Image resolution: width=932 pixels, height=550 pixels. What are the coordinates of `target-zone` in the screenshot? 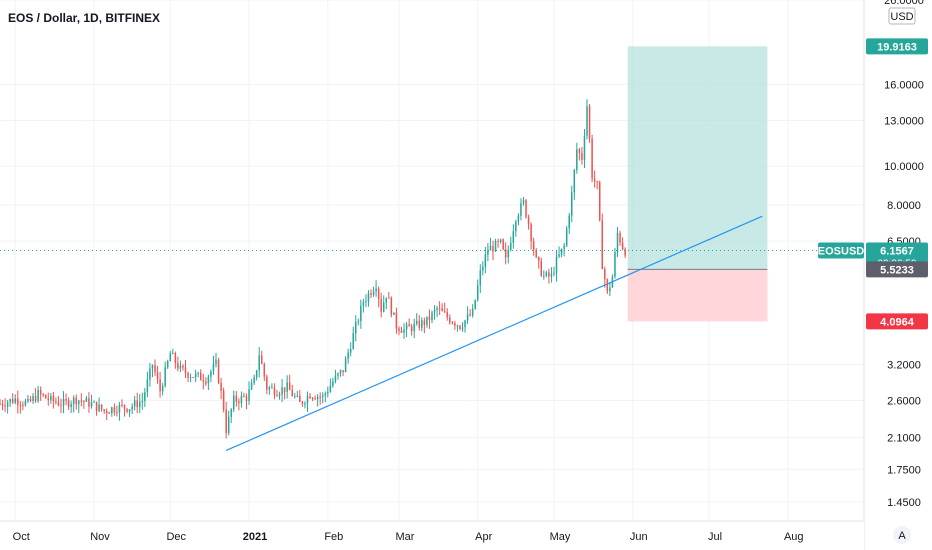 It's located at (697, 158).